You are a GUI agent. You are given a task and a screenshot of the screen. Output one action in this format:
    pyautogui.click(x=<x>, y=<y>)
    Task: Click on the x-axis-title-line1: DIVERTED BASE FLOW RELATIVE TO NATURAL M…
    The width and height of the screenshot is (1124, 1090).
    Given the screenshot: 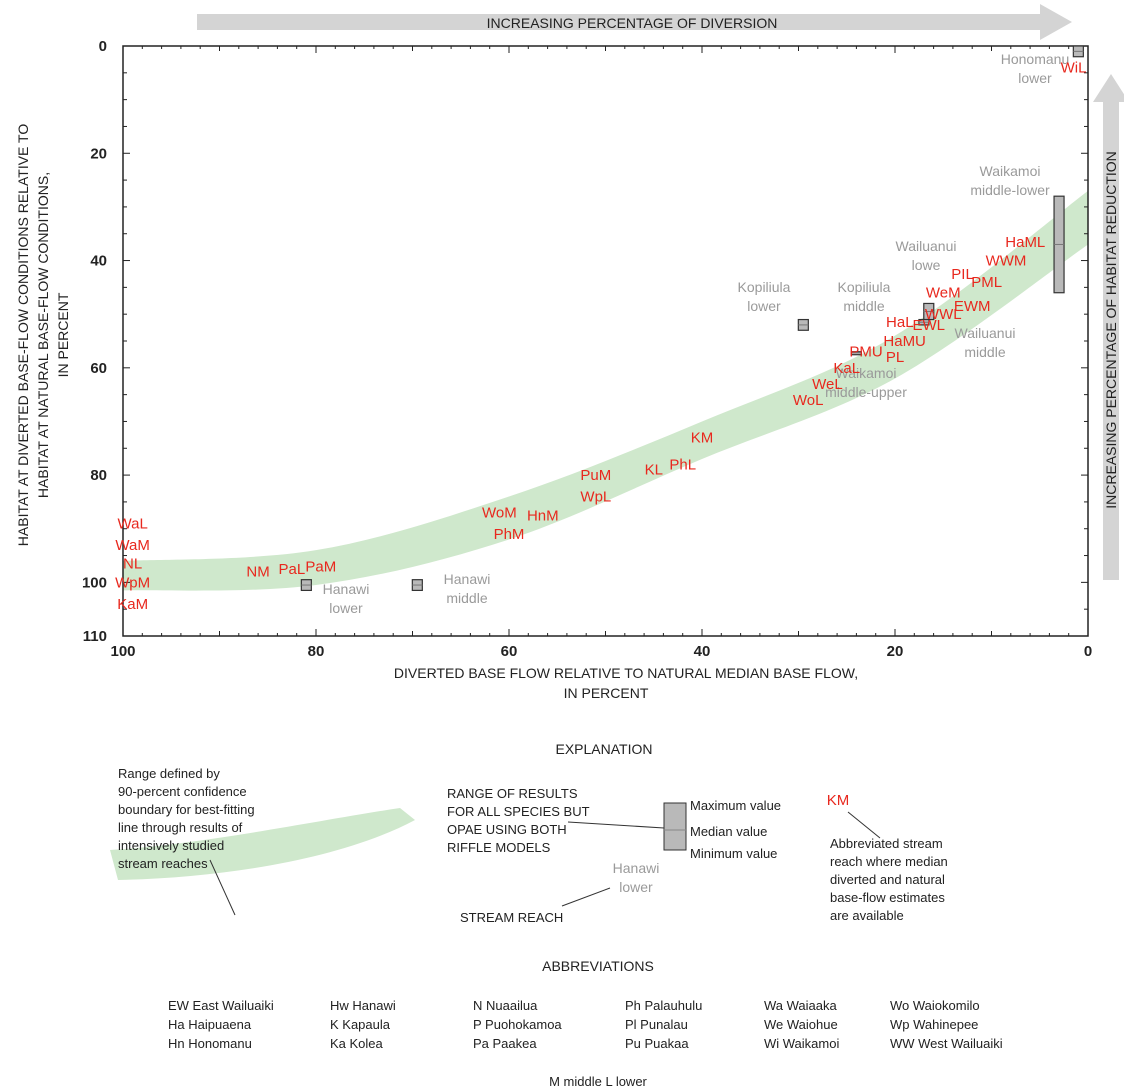 What is the action you would take?
    pyautogui.click(x=626, y=673)
    